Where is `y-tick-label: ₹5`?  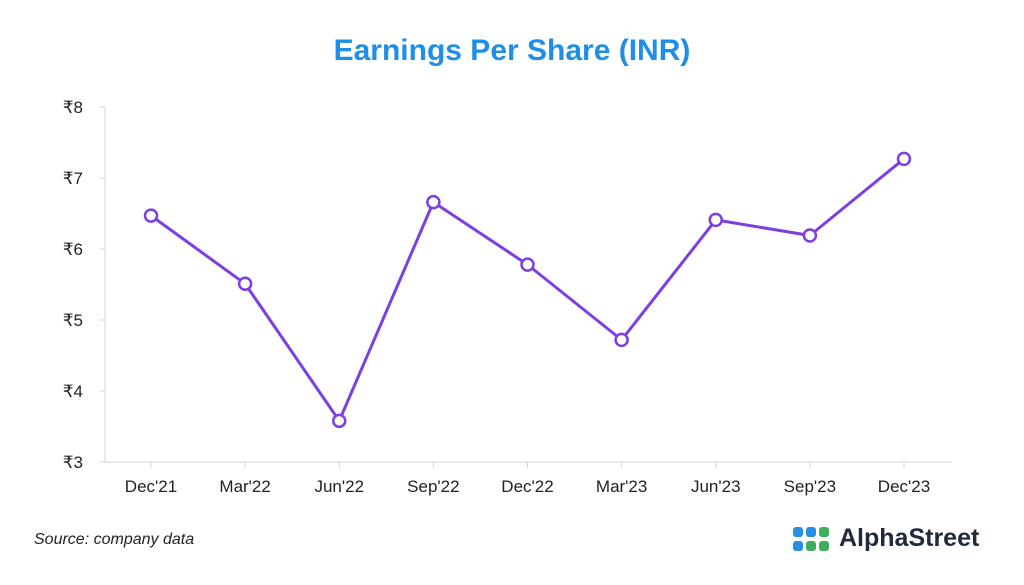 y-tick-label: ₹5 is located at coordinates (73, 320).